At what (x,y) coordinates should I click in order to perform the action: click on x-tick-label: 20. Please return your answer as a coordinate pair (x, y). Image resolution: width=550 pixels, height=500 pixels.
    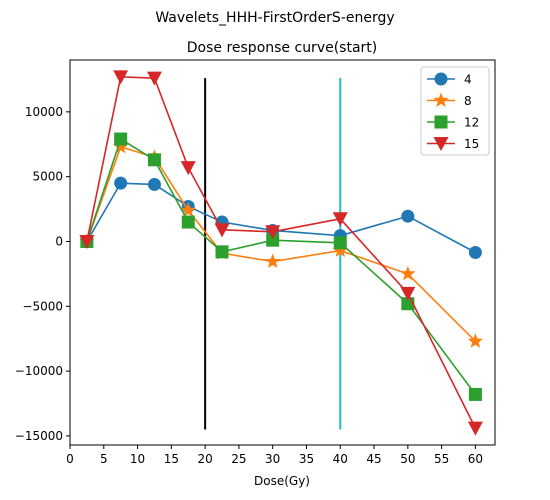
    Looking at the image, I should click on (204, 459).